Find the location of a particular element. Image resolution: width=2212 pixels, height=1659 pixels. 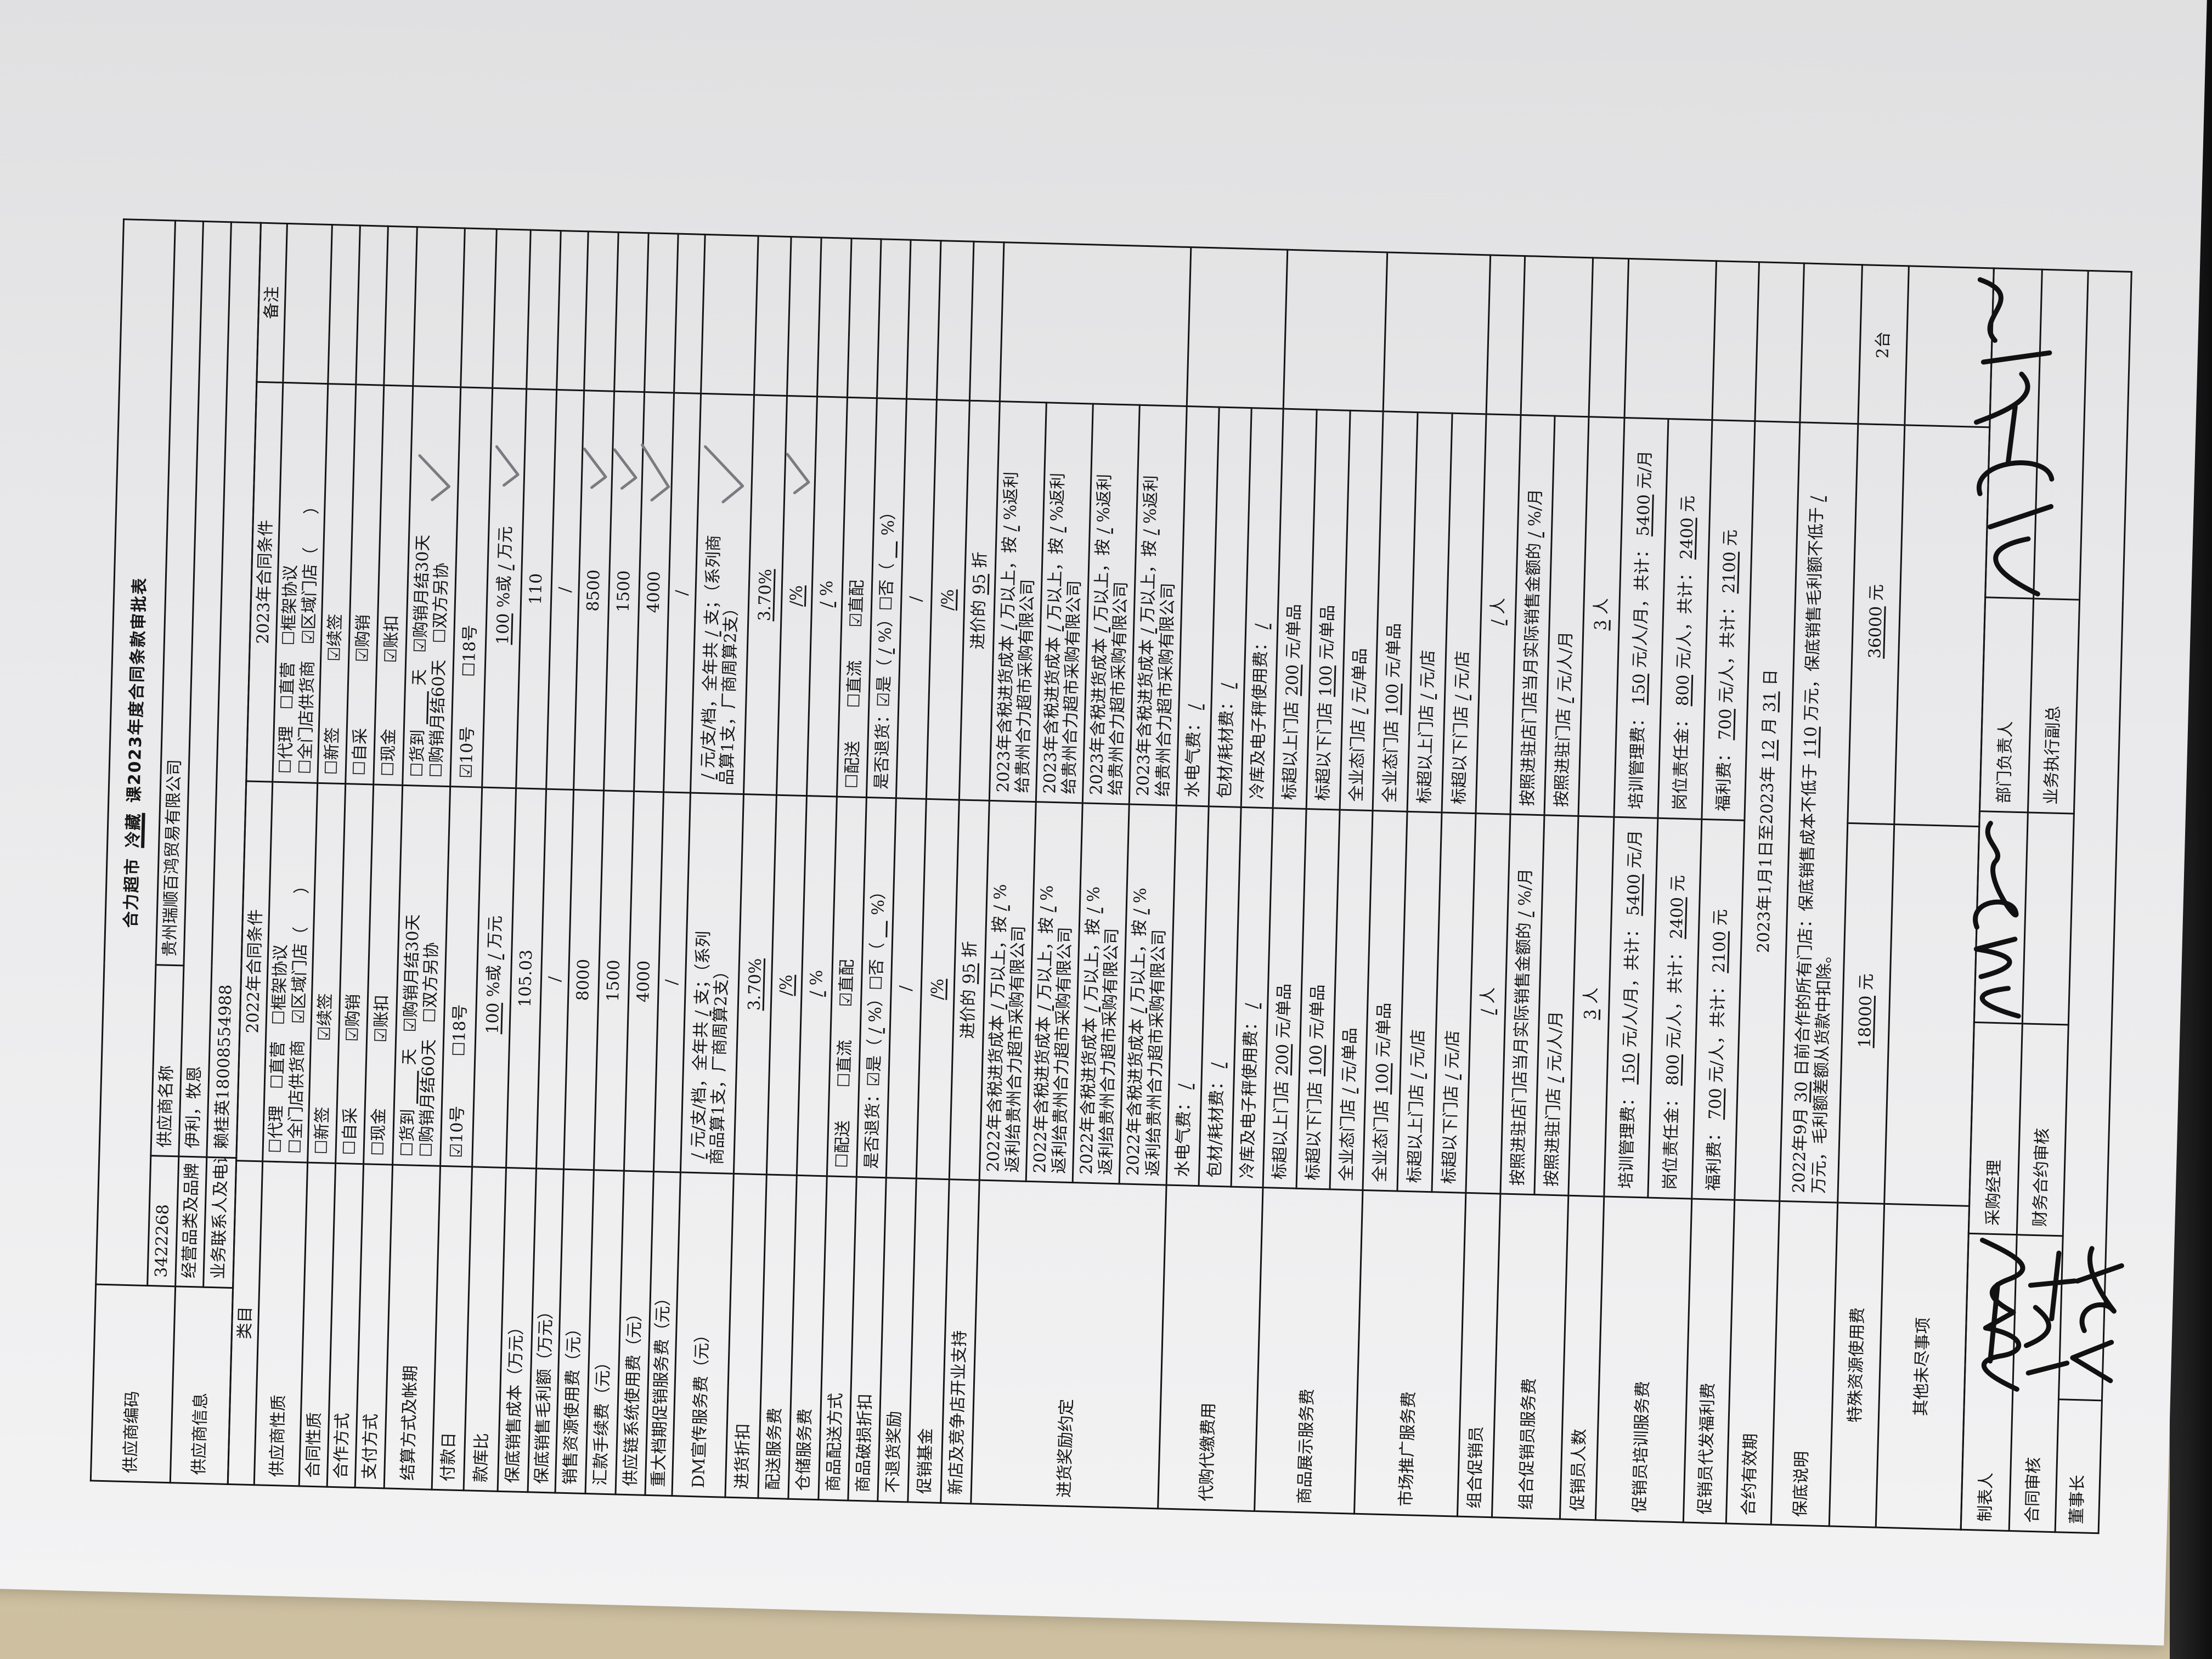

supplier-info-label: 供应商信息 is located at coordinates (201, 1386).